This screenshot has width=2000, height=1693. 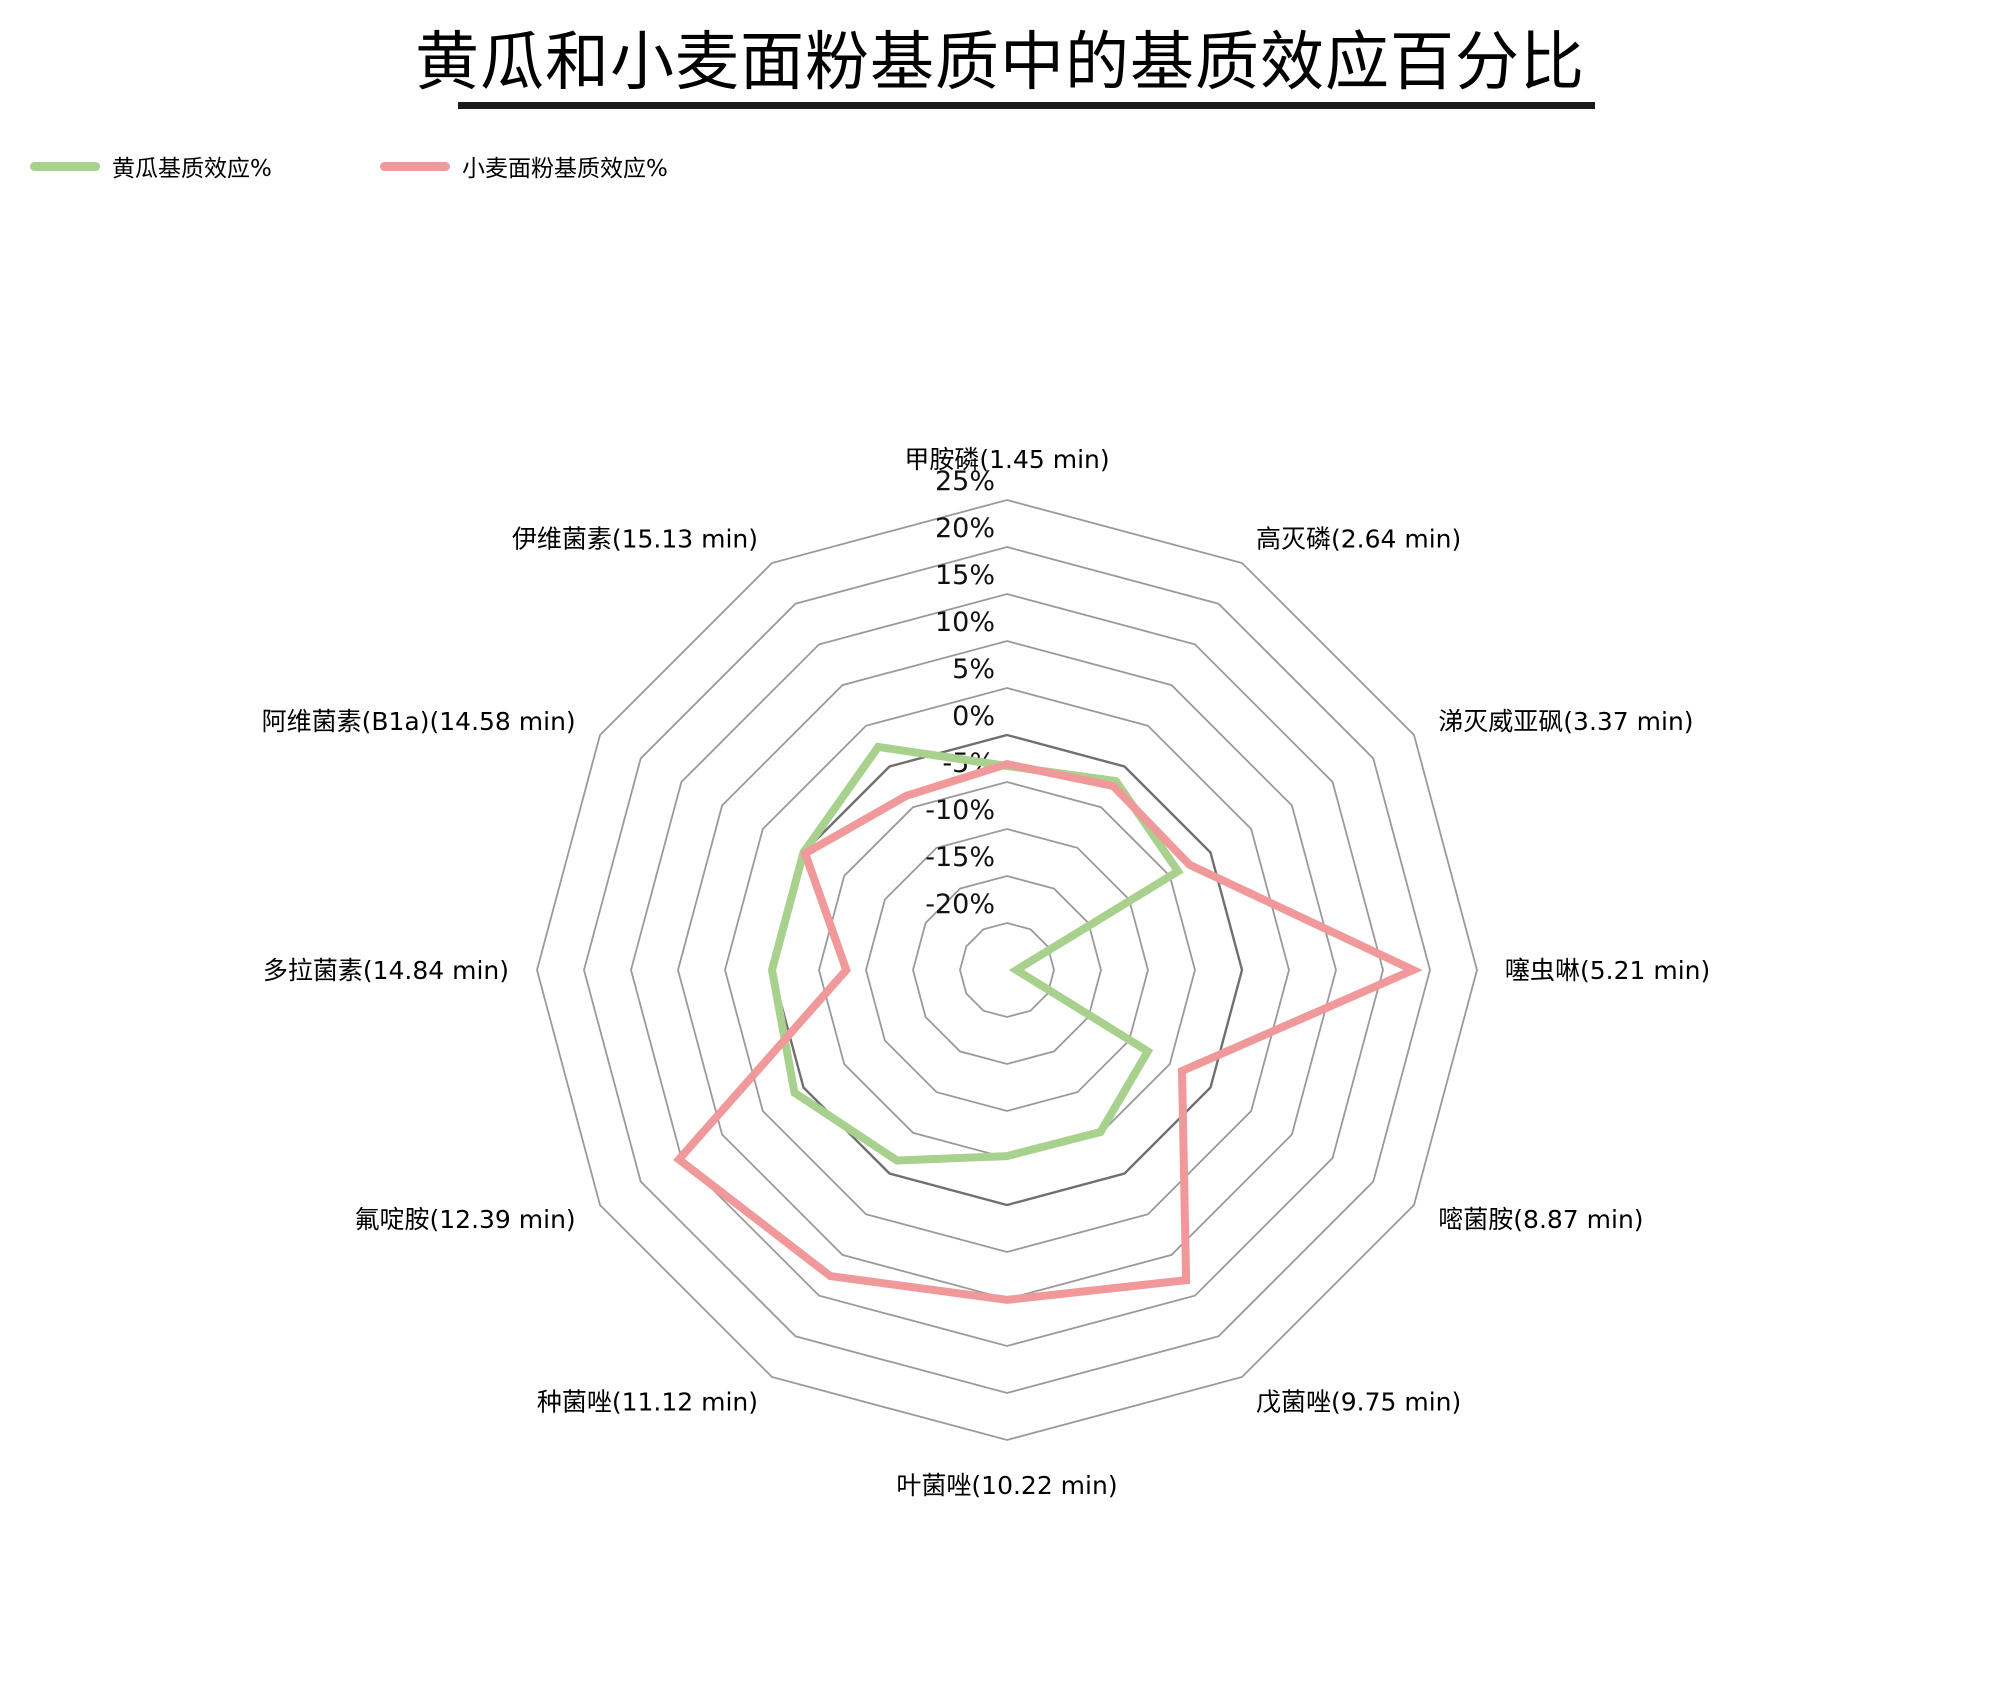 I want to click on legend-item-cucumber: 黄瓜基质效应%, so click(x=151, y=166).